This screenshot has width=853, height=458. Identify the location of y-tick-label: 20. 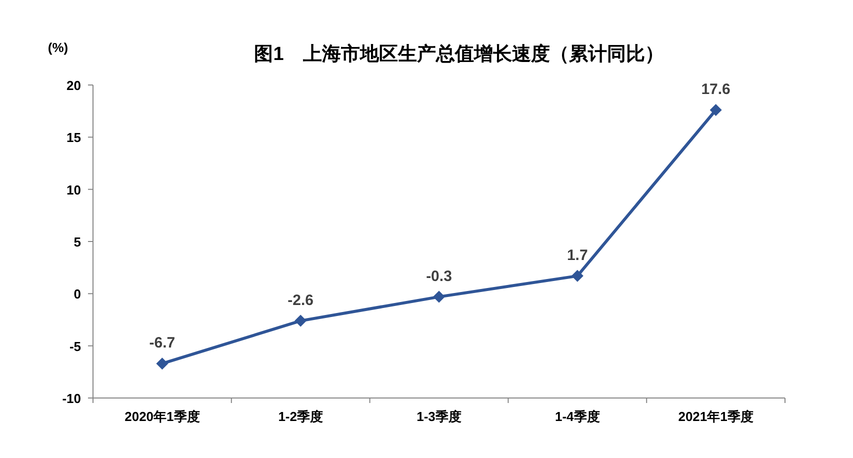
(73, 85).